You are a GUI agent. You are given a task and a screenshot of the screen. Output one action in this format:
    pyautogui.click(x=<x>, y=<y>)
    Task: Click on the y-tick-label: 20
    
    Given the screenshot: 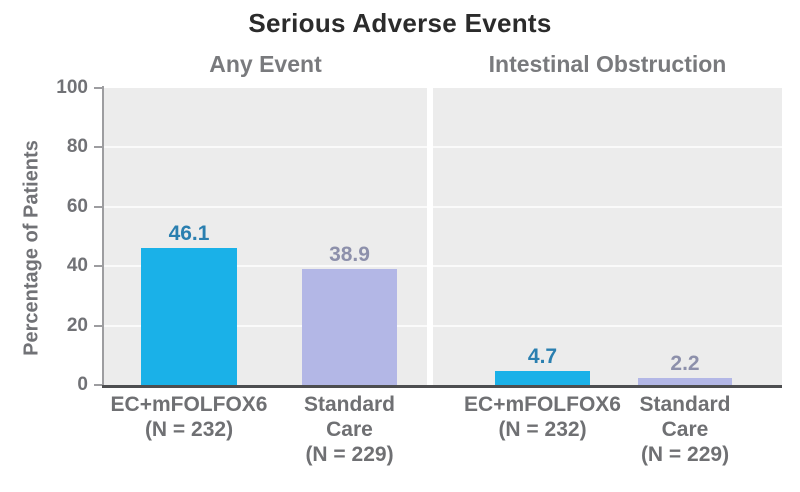 What is the action you would take?
    pyautogui.click(x=77, y=325)
    